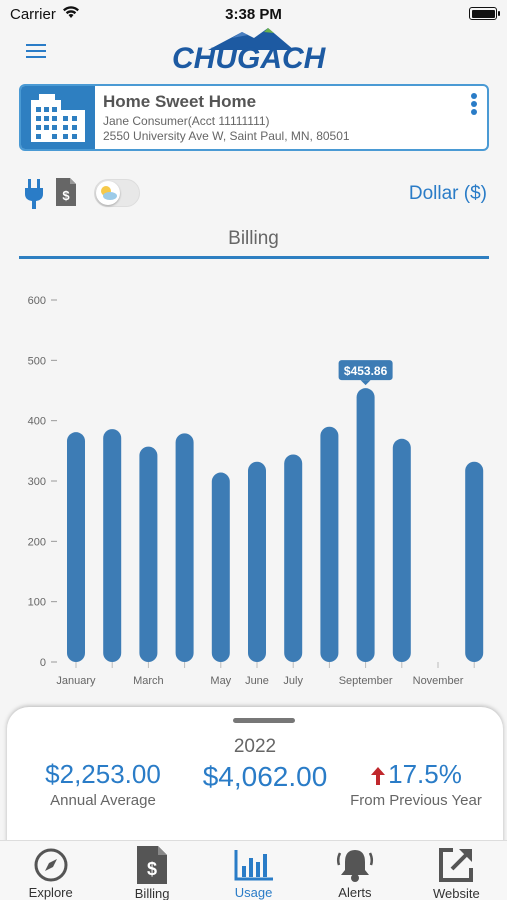 The height and width of the screenshot is (900, 507). I want to click on tab-usage-label: Usage, so click(253, 892).